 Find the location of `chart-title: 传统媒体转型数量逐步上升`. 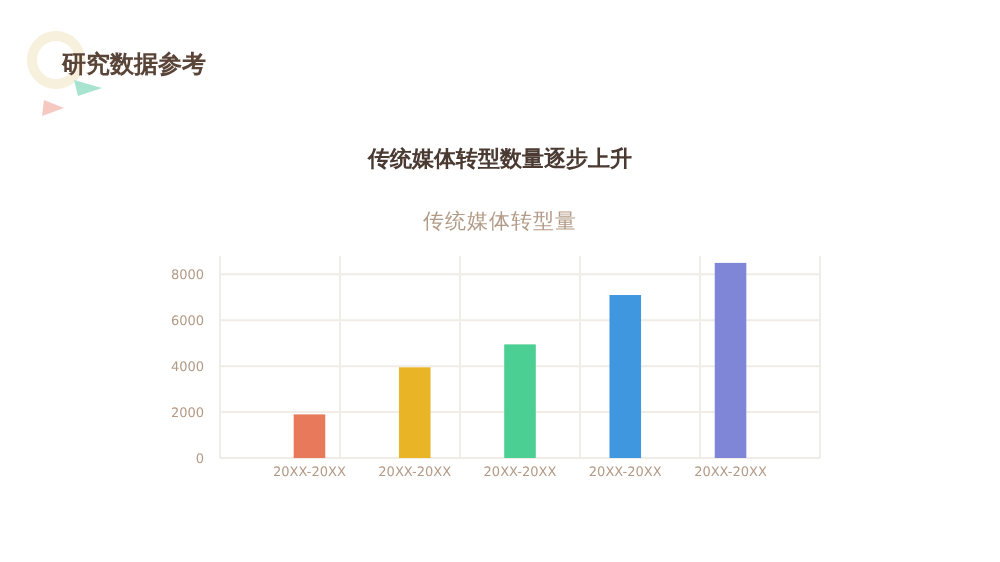

chart-title: 传统媒体转型数量逐步上升 is located at coordinates (499, 159).